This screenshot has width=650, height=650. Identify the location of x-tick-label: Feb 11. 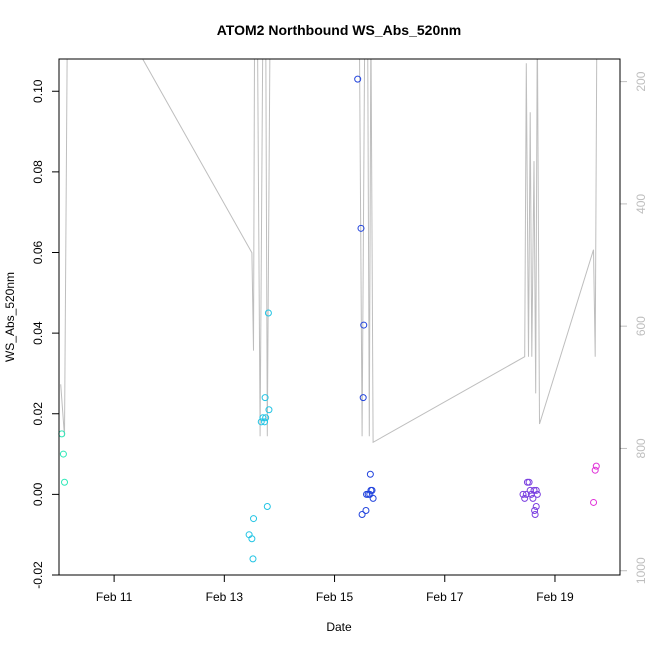
(114, 597).